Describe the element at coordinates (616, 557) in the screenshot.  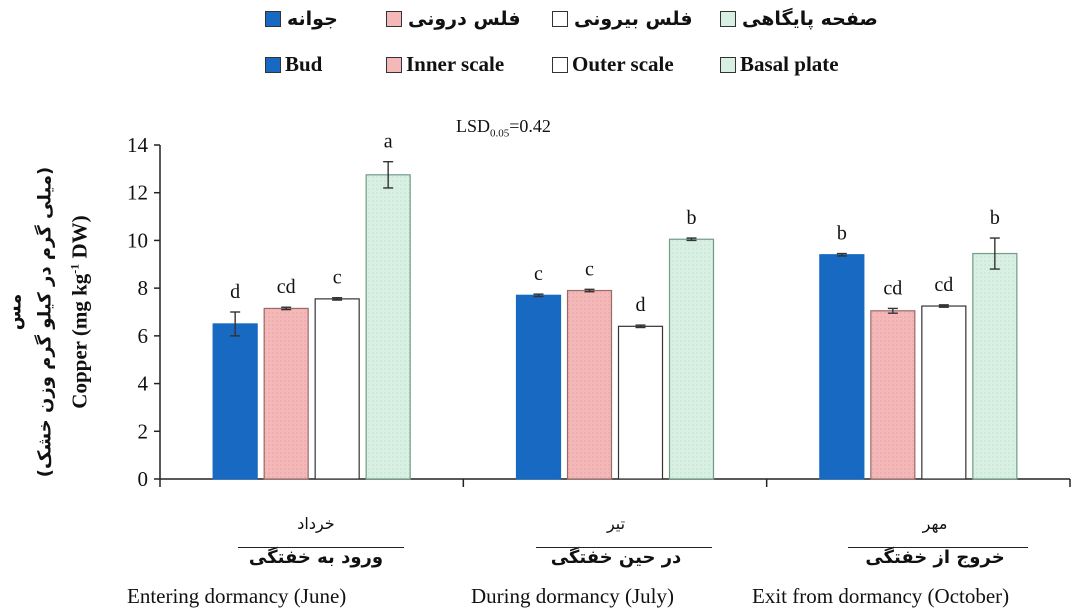
I see `group-2-stage: در حین خفتگی` at that location.